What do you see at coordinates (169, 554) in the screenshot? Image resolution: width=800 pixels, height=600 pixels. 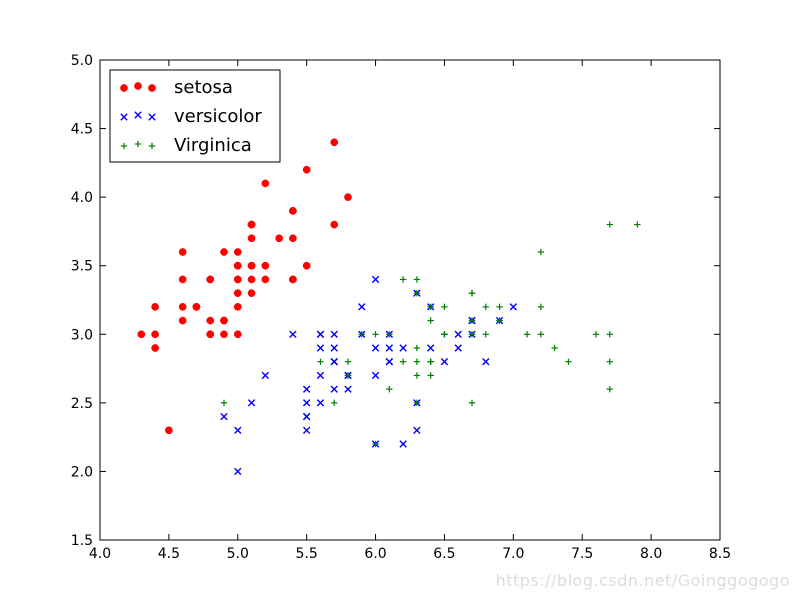 I see `x-tick-label: 4.5` at bounding box center [169, 554].